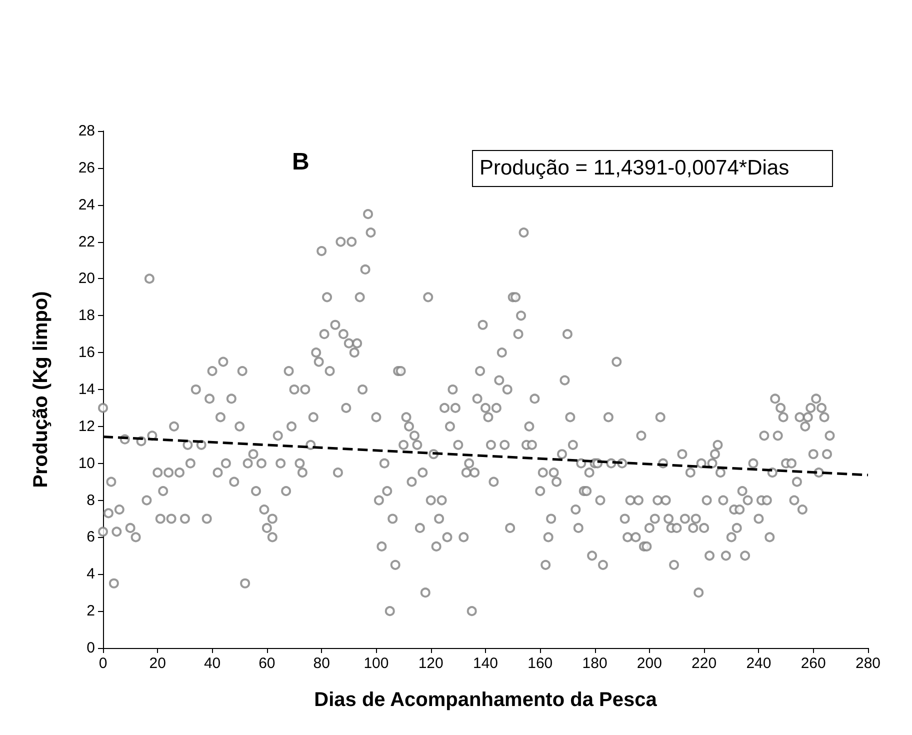 This screenshot has width=912, height=735. What do you see at coordinates (86, 167) in the screenshot?
I see `y-tick-label: 26` at bounding box center [86, 167].